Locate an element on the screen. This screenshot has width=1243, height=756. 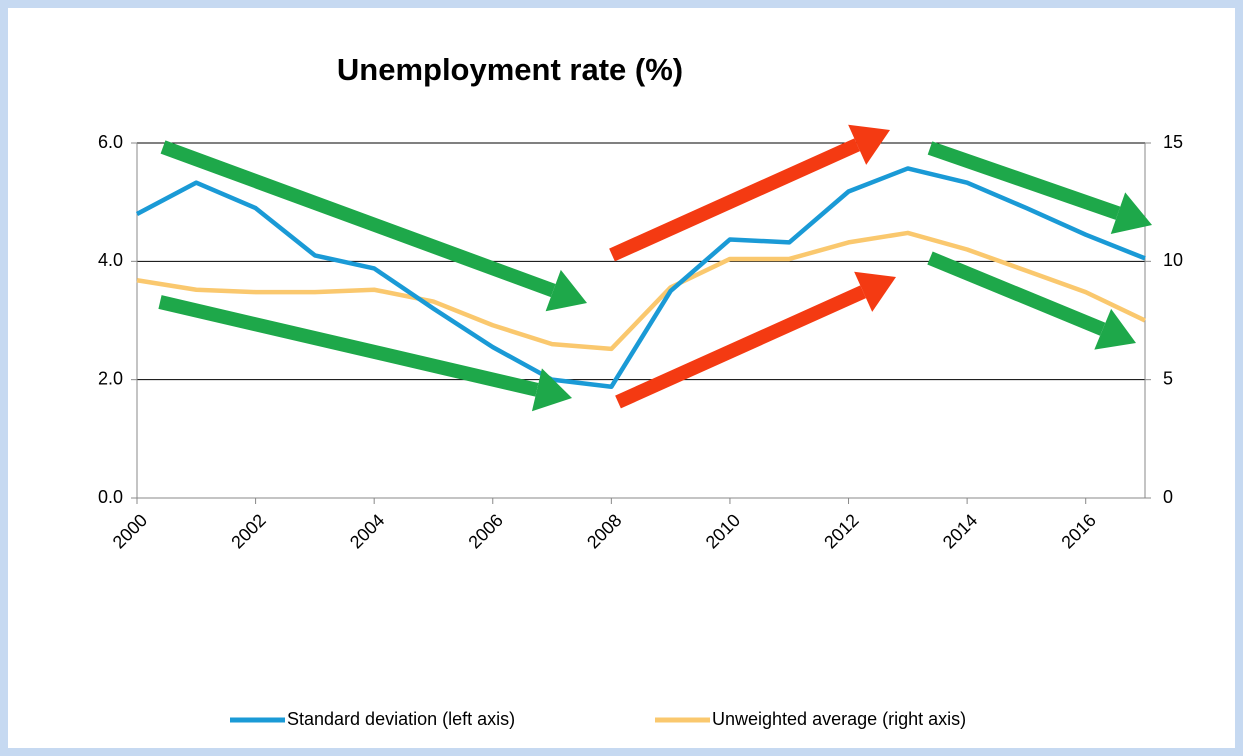
y-tick-label: 4.0 is located at coordinates (110, 260).